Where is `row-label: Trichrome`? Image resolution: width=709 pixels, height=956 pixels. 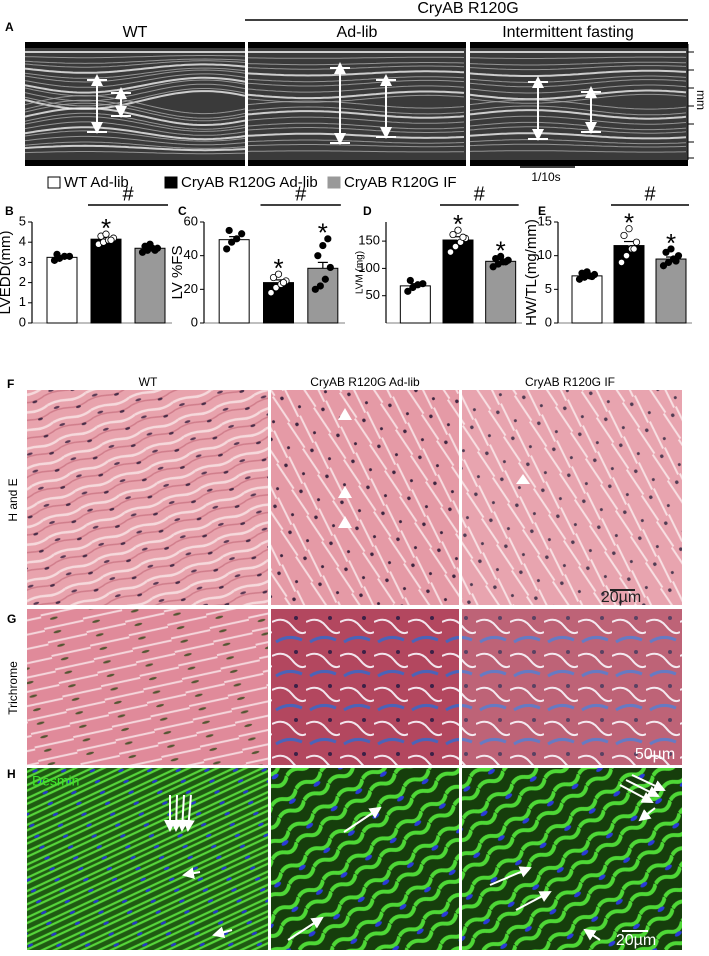
row-label: Trichrome is located at coordinates (13, 688).